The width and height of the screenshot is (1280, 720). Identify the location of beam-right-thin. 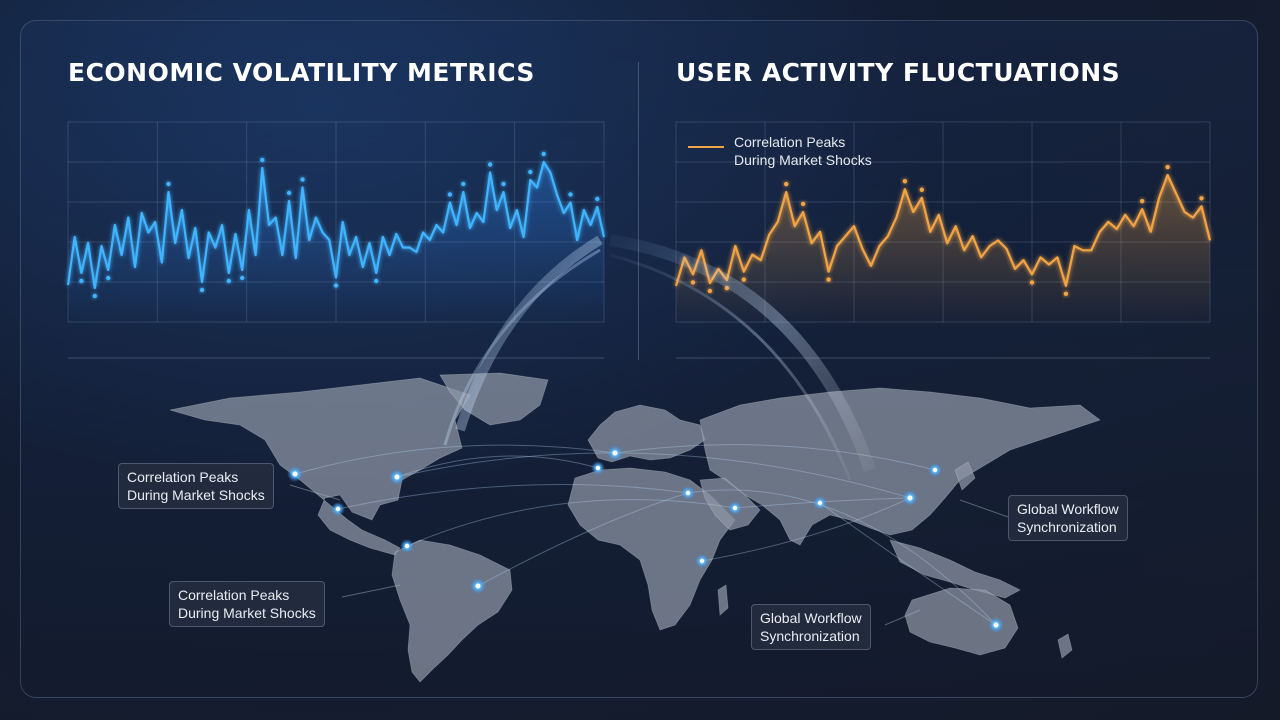
(730, 367).